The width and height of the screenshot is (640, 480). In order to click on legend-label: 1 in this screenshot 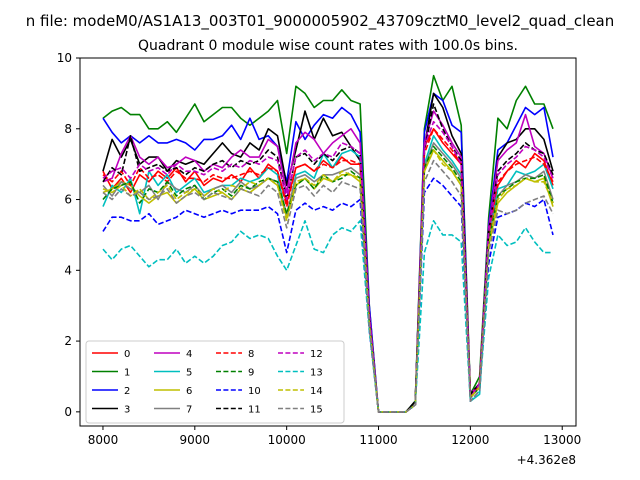, I will do `click(127, 373)`.